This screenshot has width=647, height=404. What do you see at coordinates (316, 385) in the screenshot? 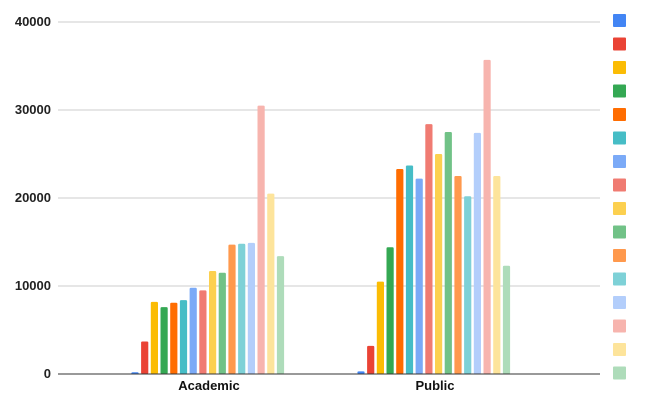
I see `category-labels: Academic Public` at bounding box center [316, 385].